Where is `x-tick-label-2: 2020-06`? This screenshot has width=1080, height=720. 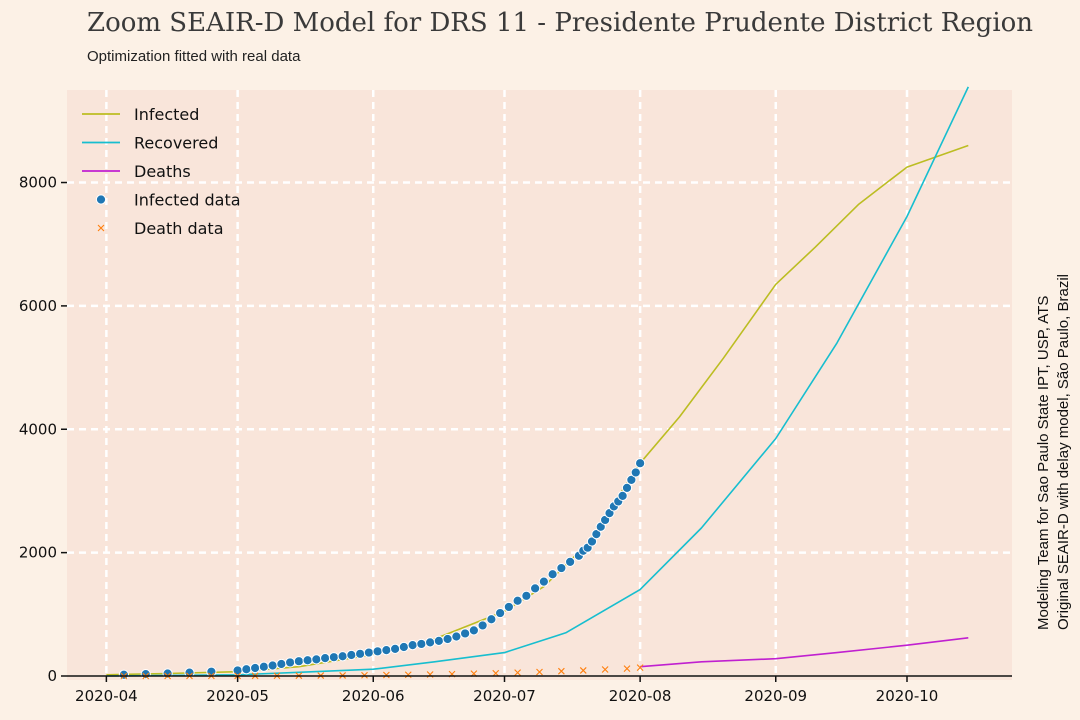 x-tick-label-2: 2020-06 is located at coordinates (373, 696).